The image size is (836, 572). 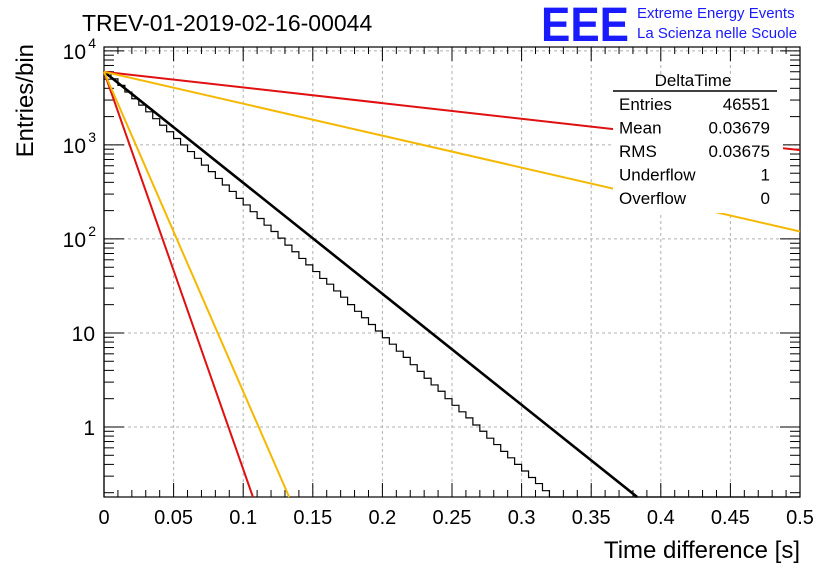 I want to click on x-tick-label: 0.3, so click(x=522, y=518).